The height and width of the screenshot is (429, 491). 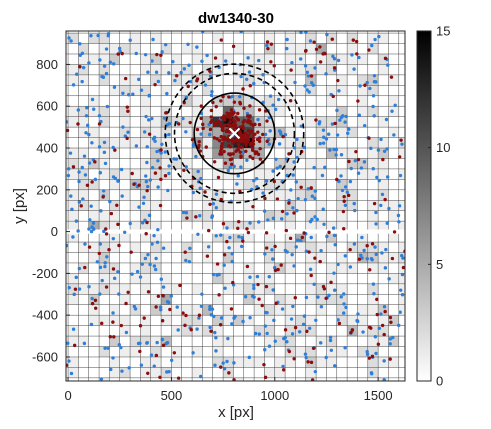 What do you see at coordinates (19, 206) in the screenshot?
I see `y-axis-label: y [px]` at bounding box center [19, 206].